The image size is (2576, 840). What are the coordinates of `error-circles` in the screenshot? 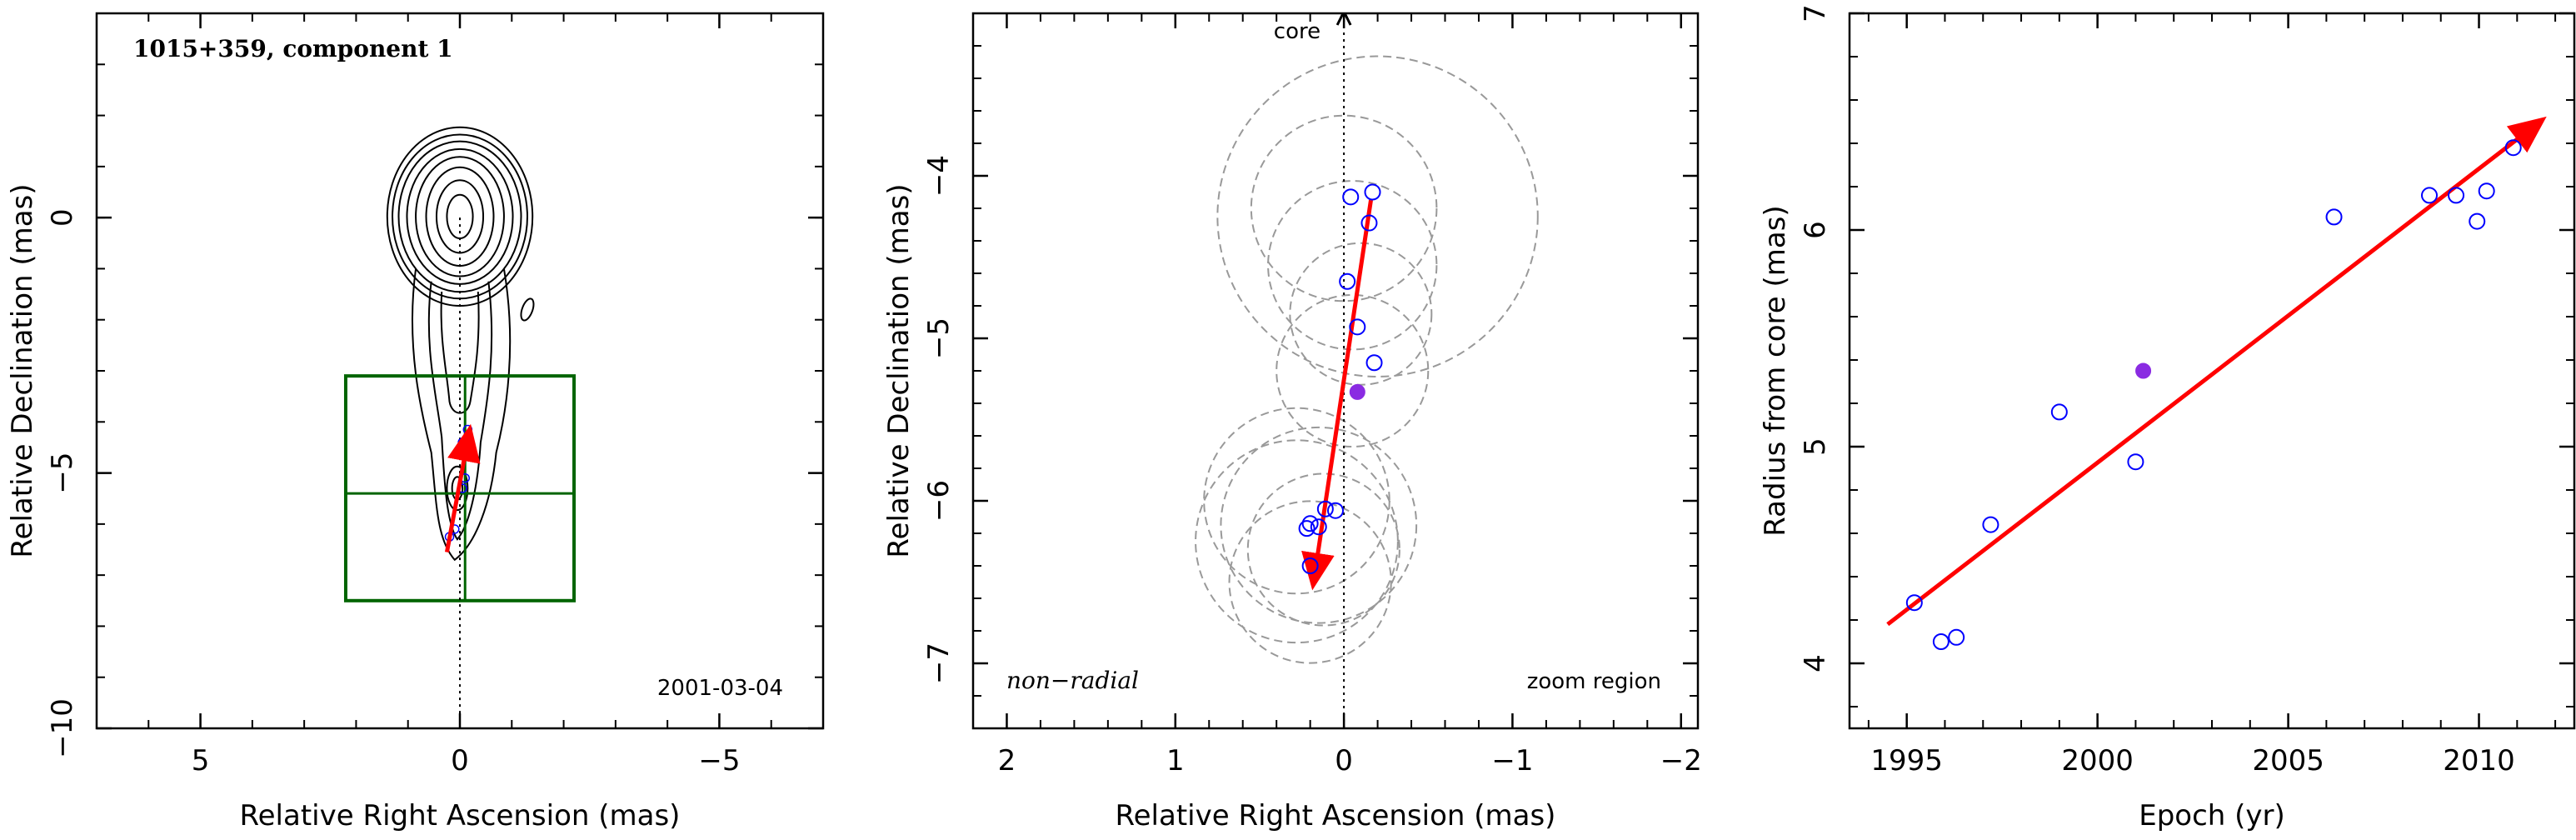 It's located at (1367, 359).